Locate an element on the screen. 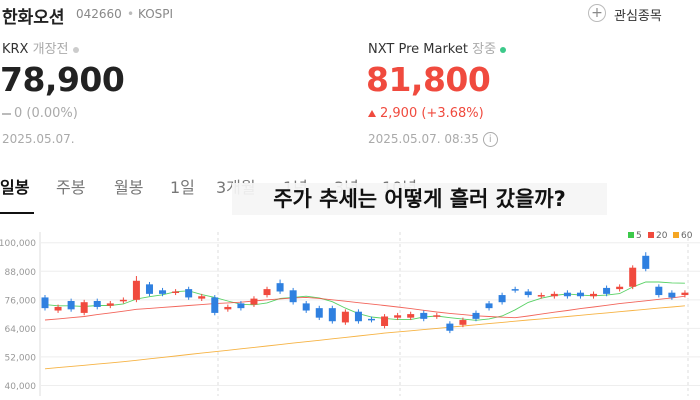 The height and width of the screenshot is (400, 700). period-tab: 월봉 is located at coordinates (129, 187).